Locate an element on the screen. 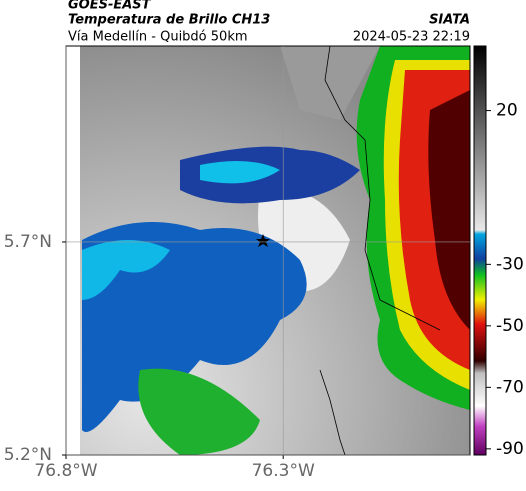 The width and height of the screenshot is (526, 491). colorbar-tick-label: -50 is located at coordinates (510, 326).